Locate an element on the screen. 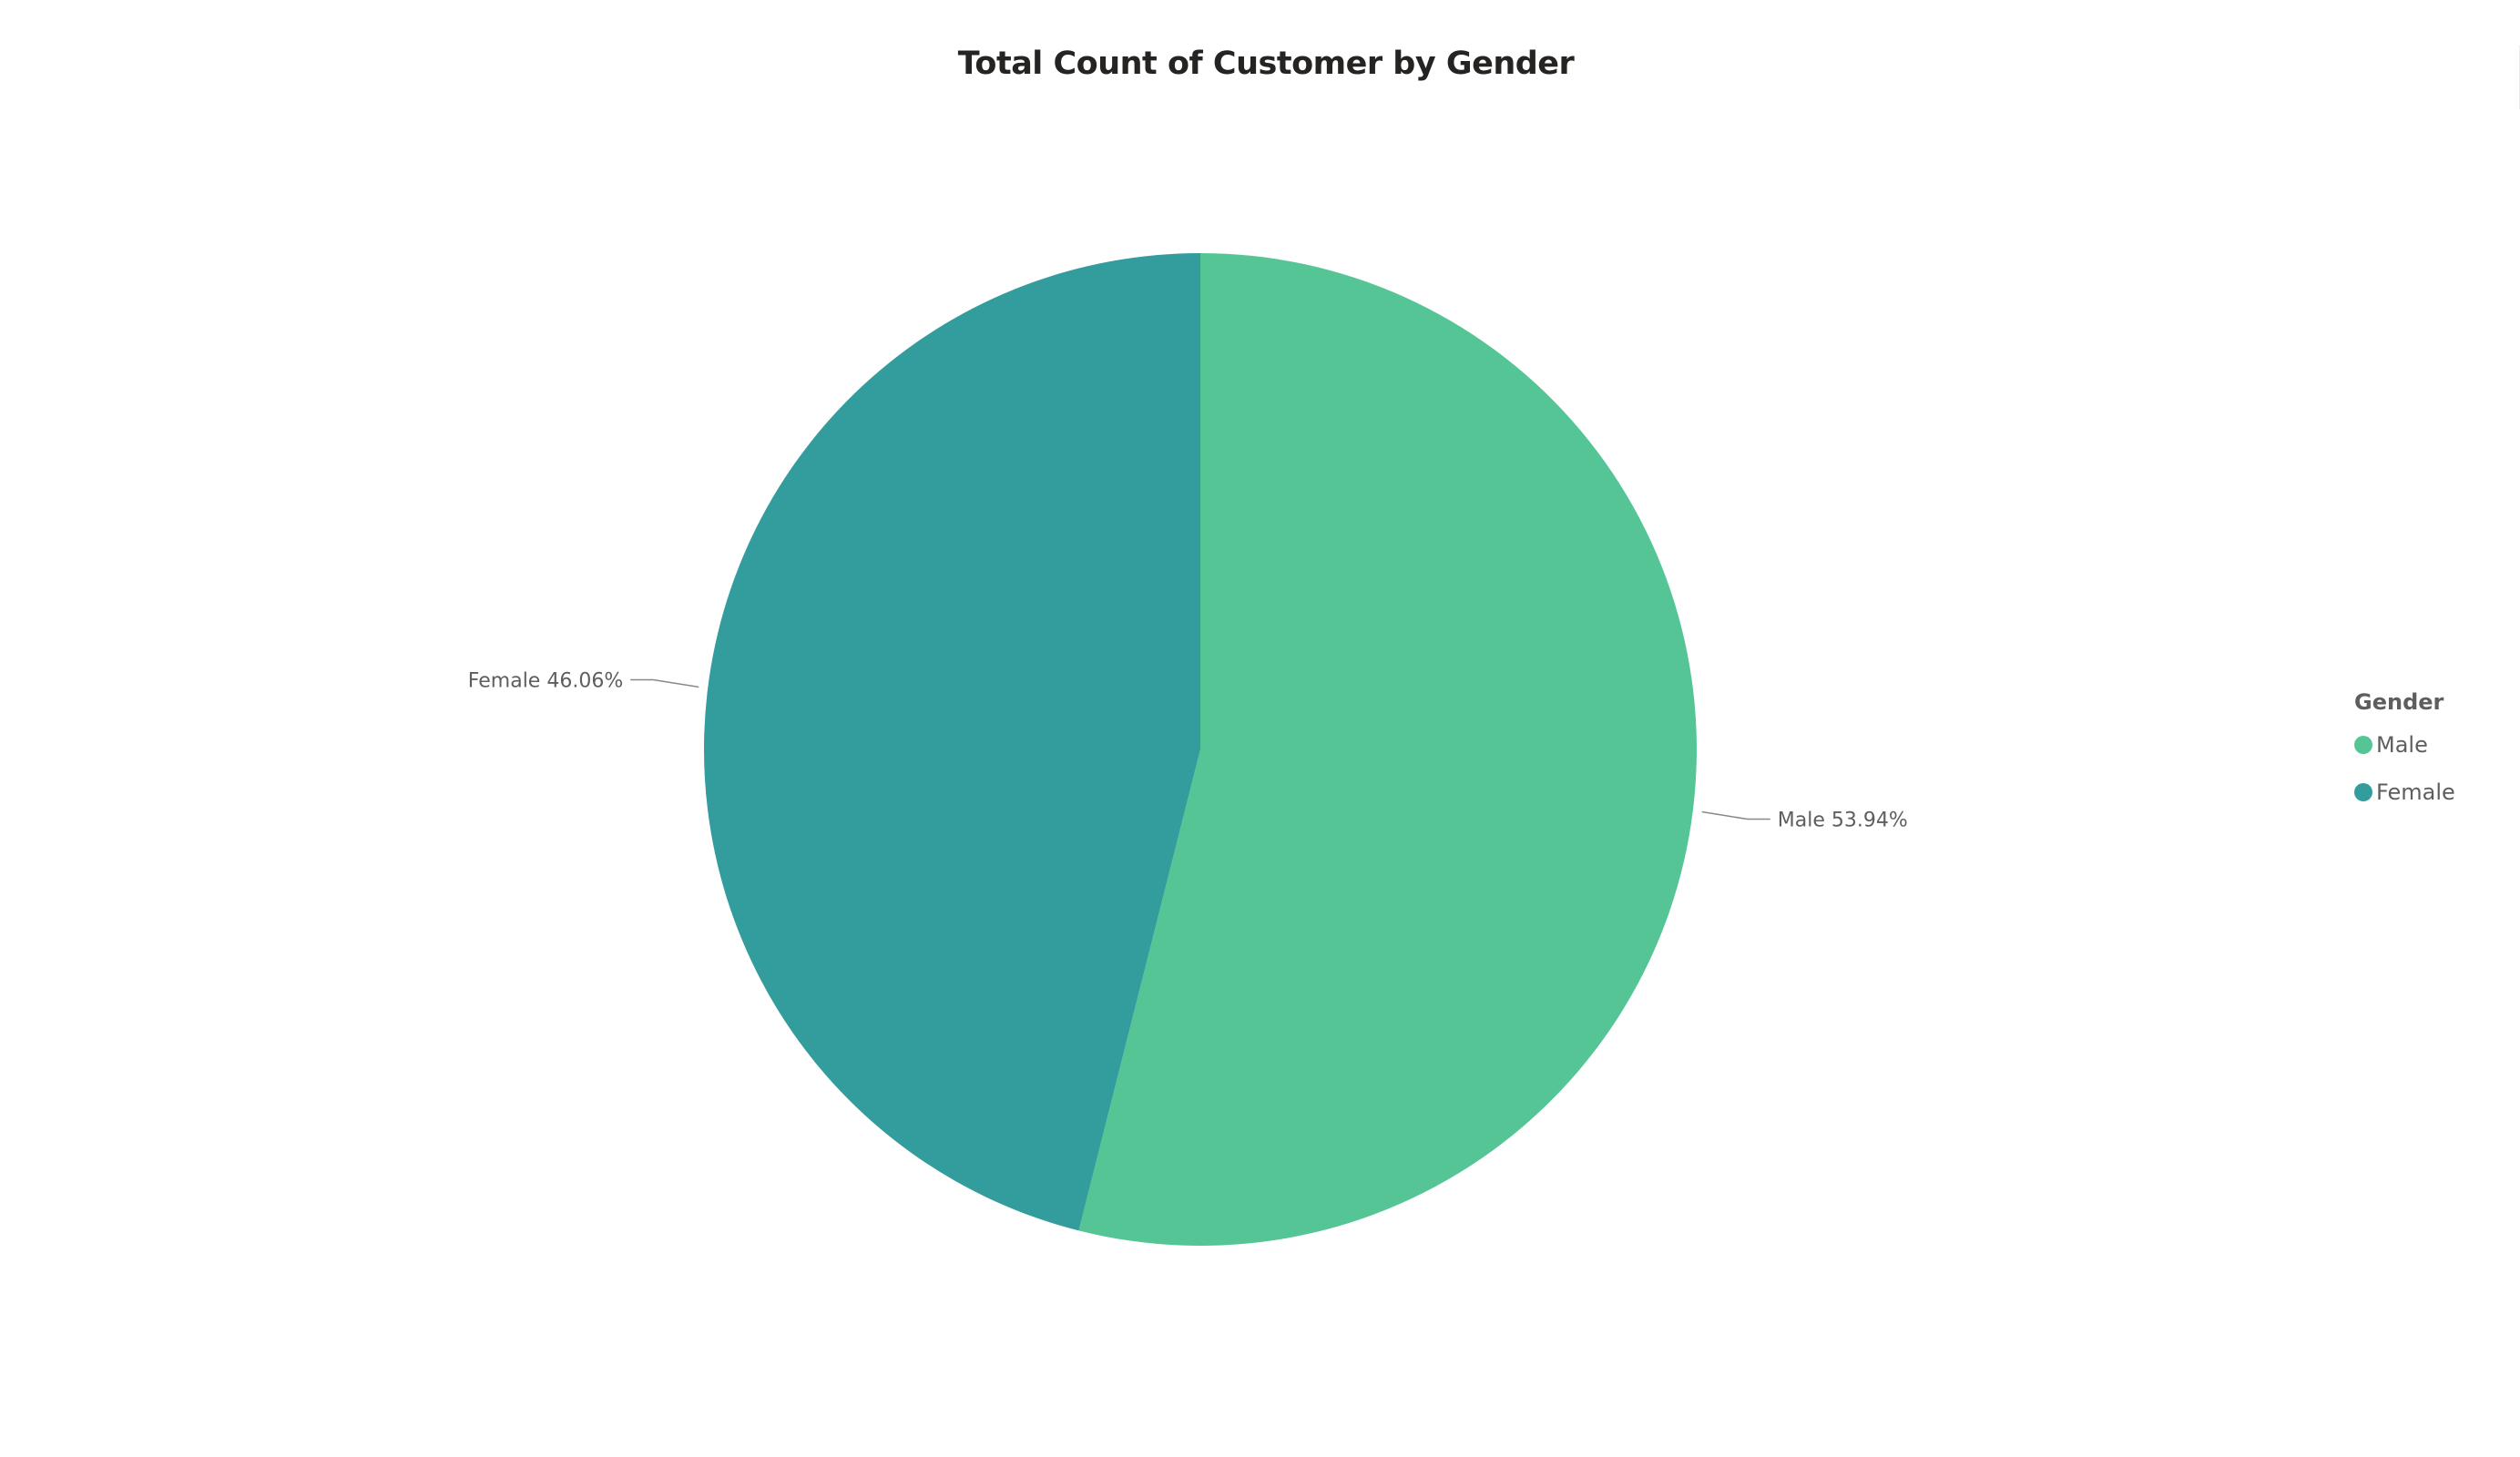  pie-slice-female is located at coordinates (952, 742).